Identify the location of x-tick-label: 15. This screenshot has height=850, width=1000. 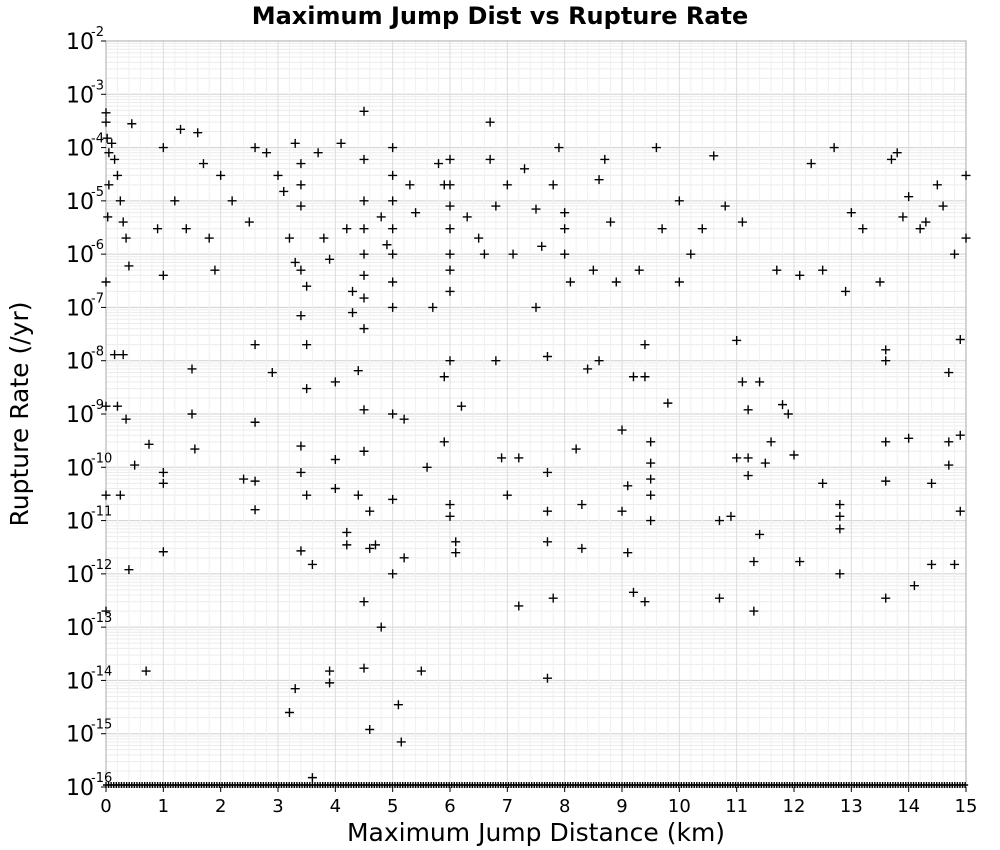
(966, 806).